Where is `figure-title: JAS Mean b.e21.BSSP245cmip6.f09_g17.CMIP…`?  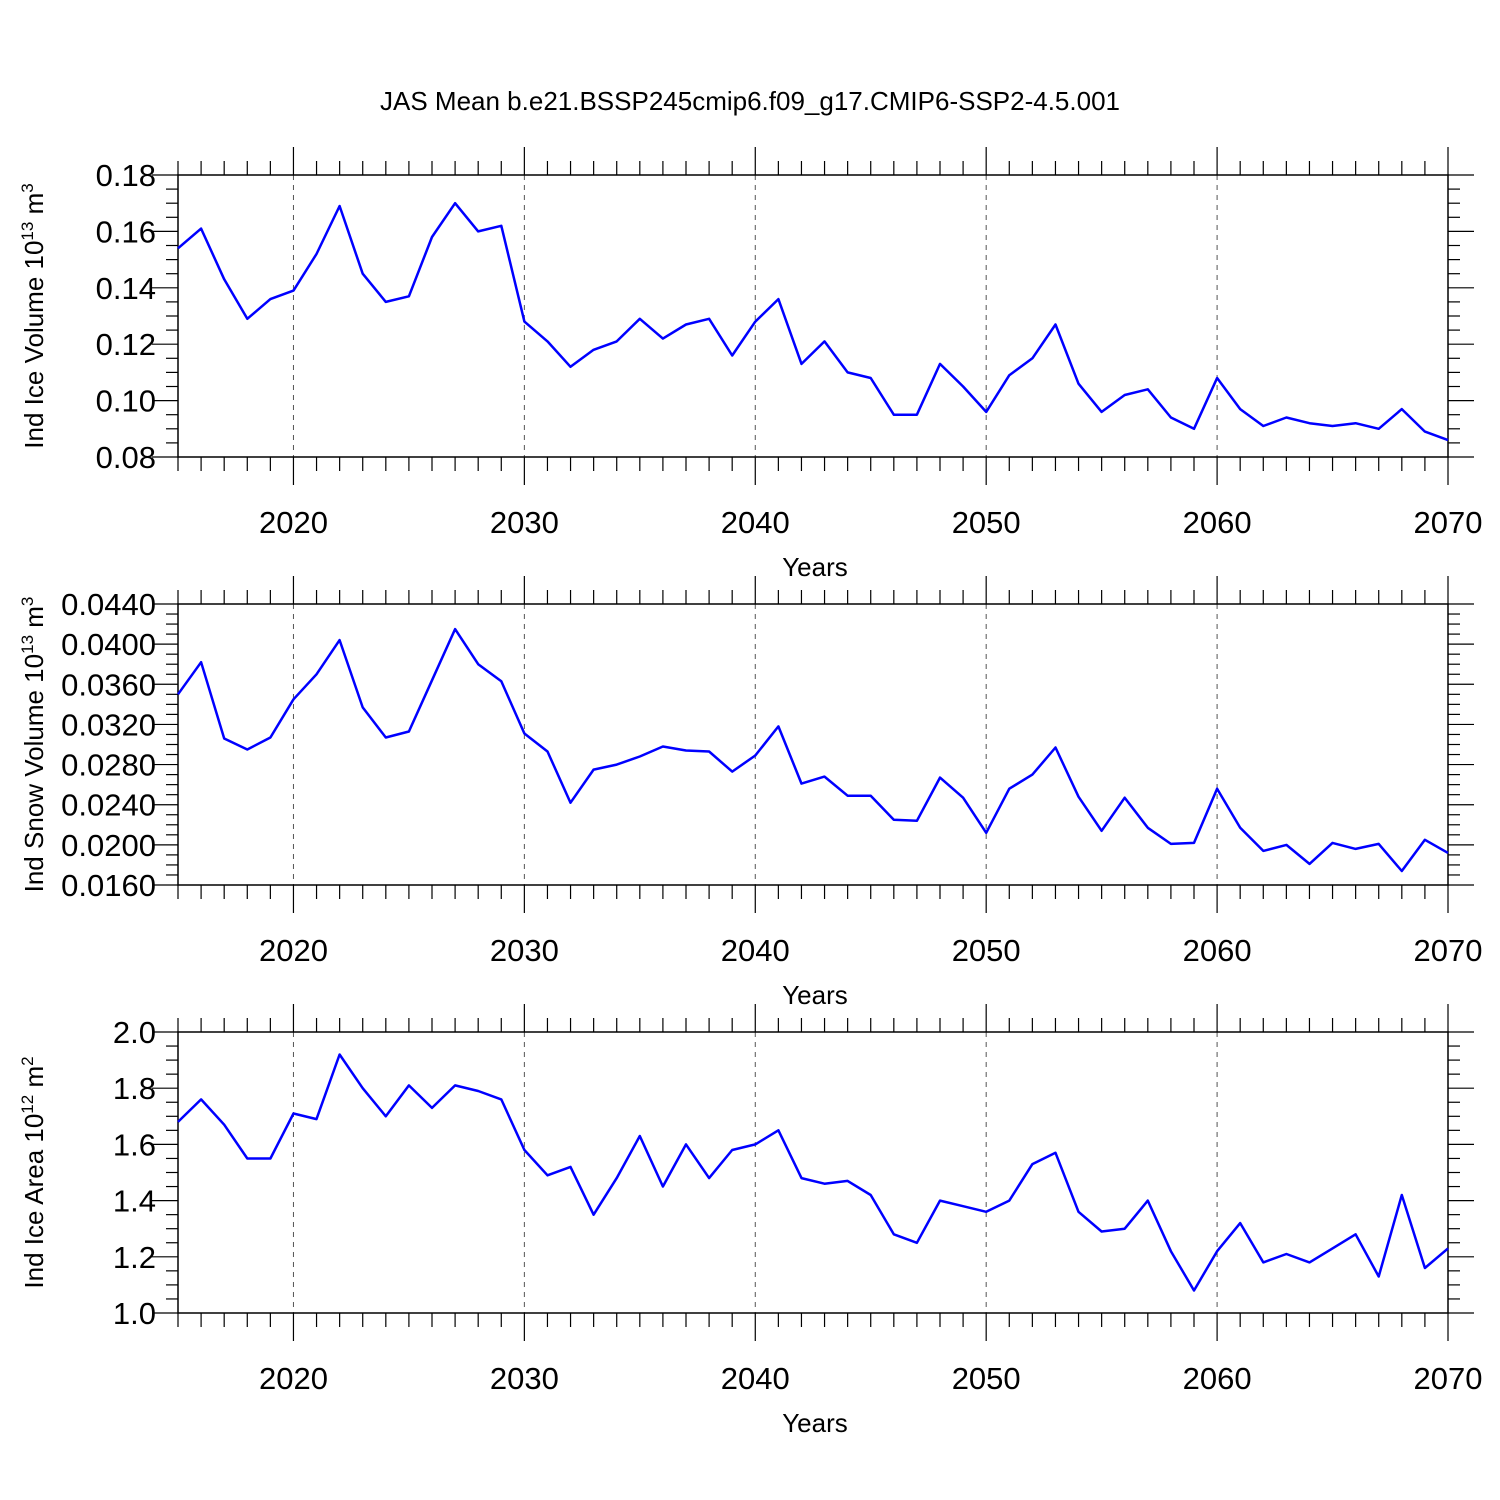
figure-title: JAS Mean b.e21.BSSP245cmip6.f09_g17.CMIP… is located at coordinates (750, 101).